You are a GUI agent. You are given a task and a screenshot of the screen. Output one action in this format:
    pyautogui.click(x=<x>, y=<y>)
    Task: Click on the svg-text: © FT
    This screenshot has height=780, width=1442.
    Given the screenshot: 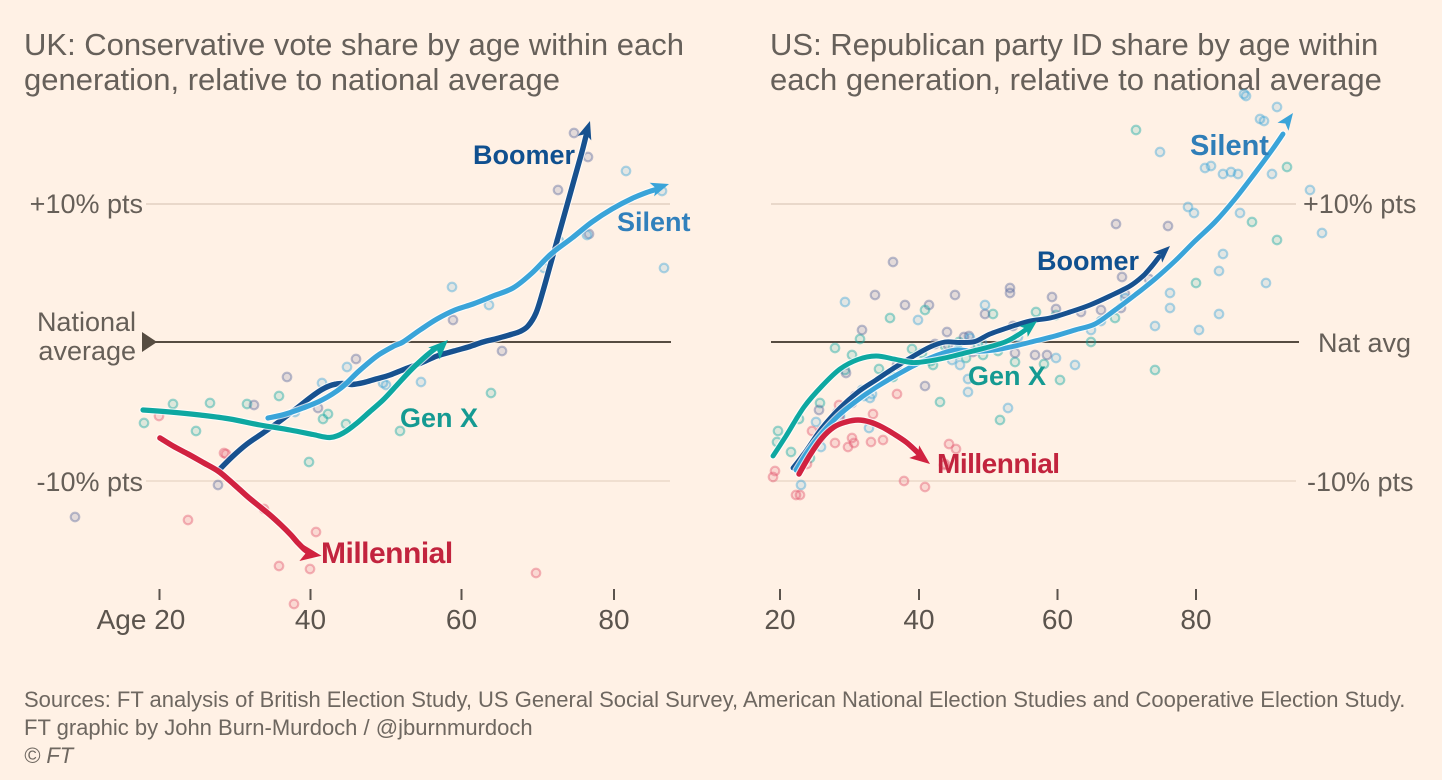 What is the action you would take?
    pyautogui.click(x=49, y=755)
    